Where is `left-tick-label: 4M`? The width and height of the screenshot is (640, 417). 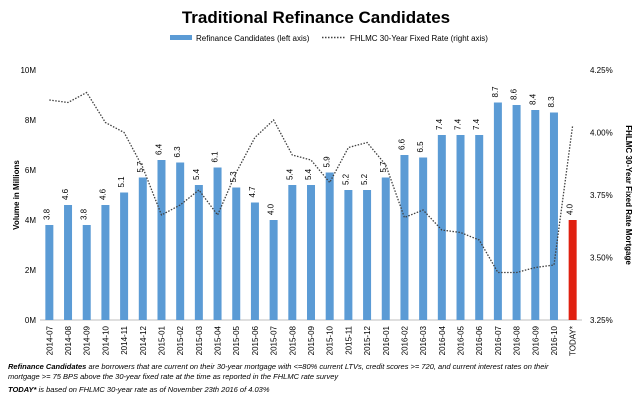 left-tick-label: 4M is located at coordinates (30, 220).